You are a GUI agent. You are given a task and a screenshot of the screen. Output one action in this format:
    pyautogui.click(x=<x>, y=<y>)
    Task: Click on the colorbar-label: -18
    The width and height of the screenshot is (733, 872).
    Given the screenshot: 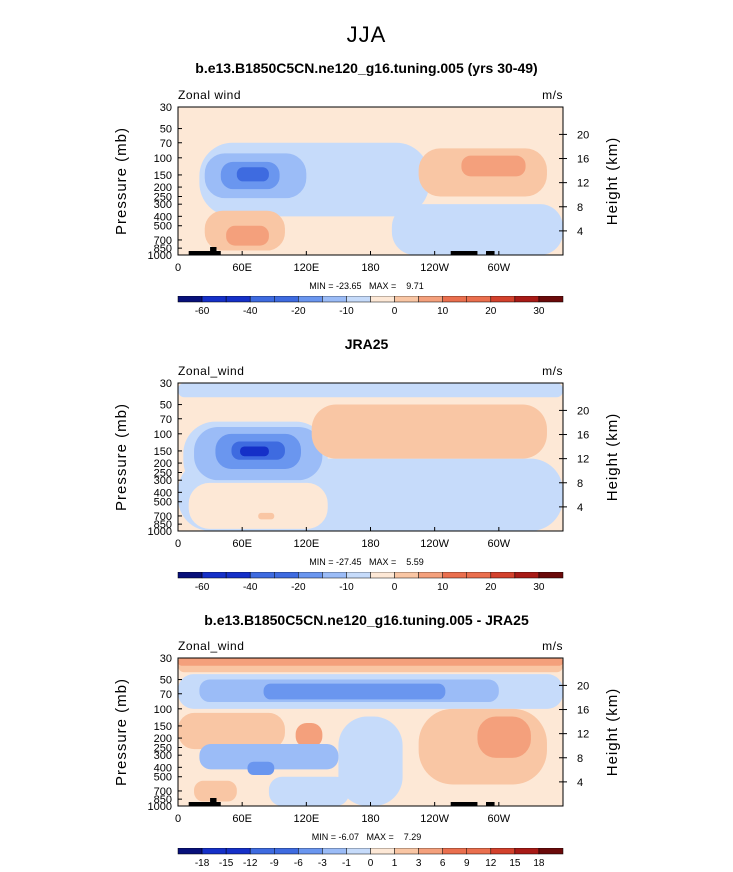 What is the action you would take?
    pyautogui.click(x=202, y=863)
    